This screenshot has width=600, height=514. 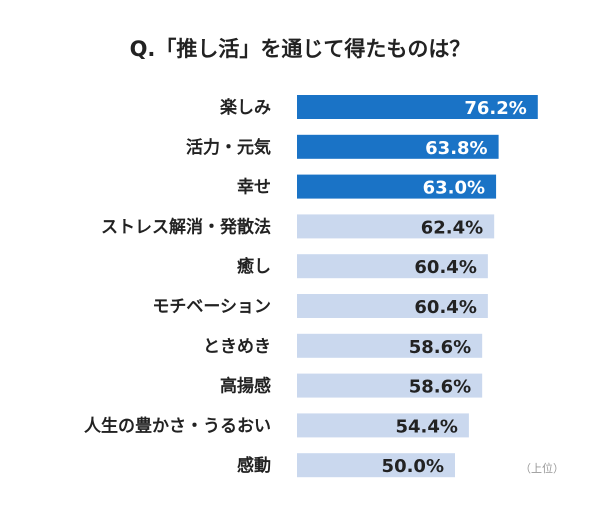 I want to click on value-label-6: 60.4%, so click(x=445, y=307).